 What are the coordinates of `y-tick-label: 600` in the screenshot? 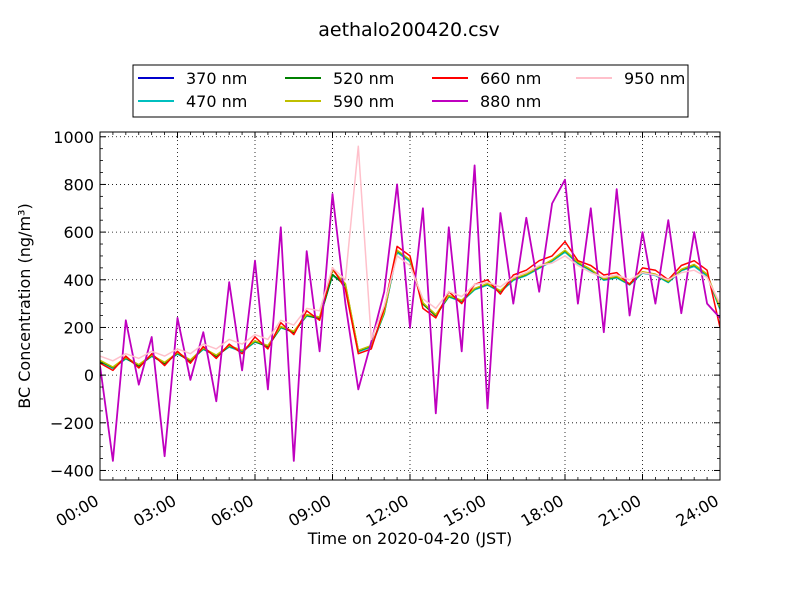 It's located at (78, 232).